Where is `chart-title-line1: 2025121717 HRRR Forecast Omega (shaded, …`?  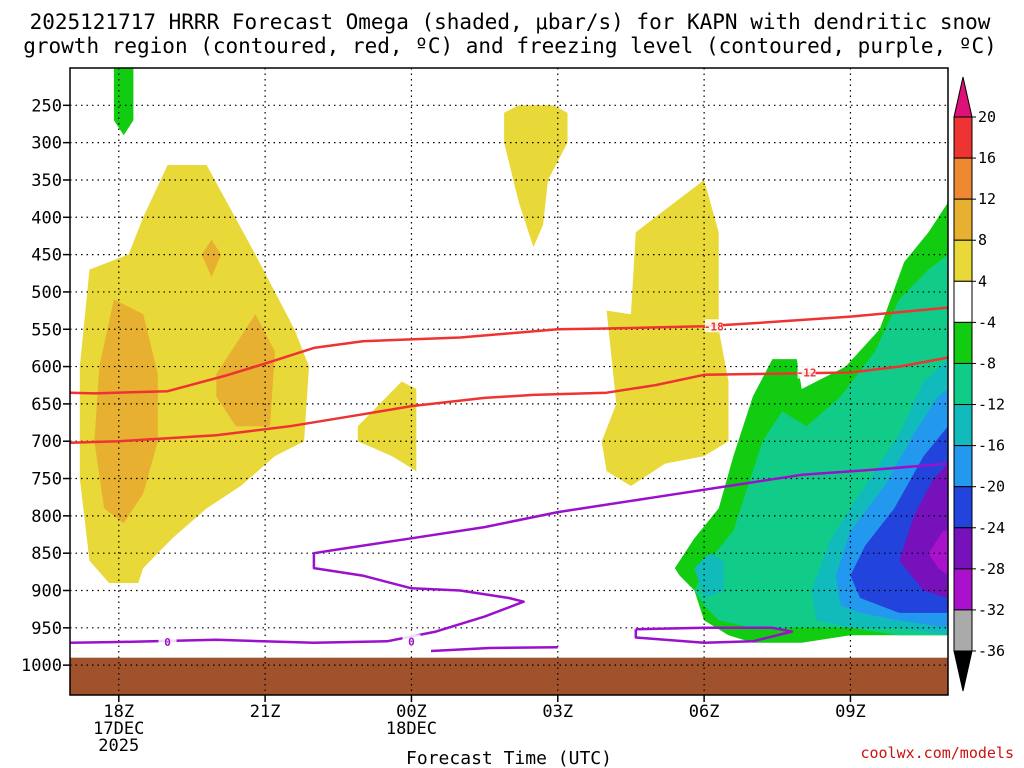
chart-title-line1: 2025121717 HRRR Forecast Omega (shaded, … is located at coordinates (510, 22).